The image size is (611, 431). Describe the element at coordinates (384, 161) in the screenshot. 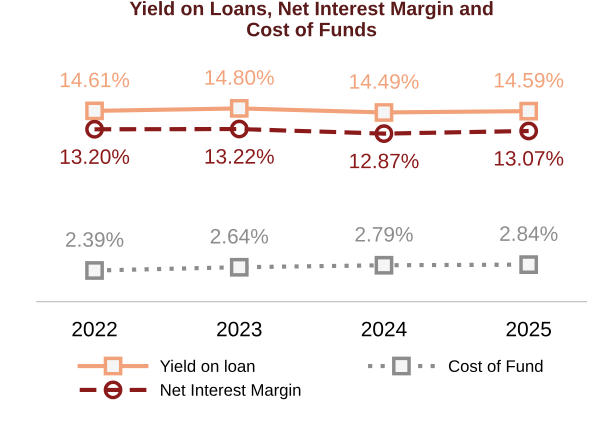

I see `data-label: 12.87%` at that location.